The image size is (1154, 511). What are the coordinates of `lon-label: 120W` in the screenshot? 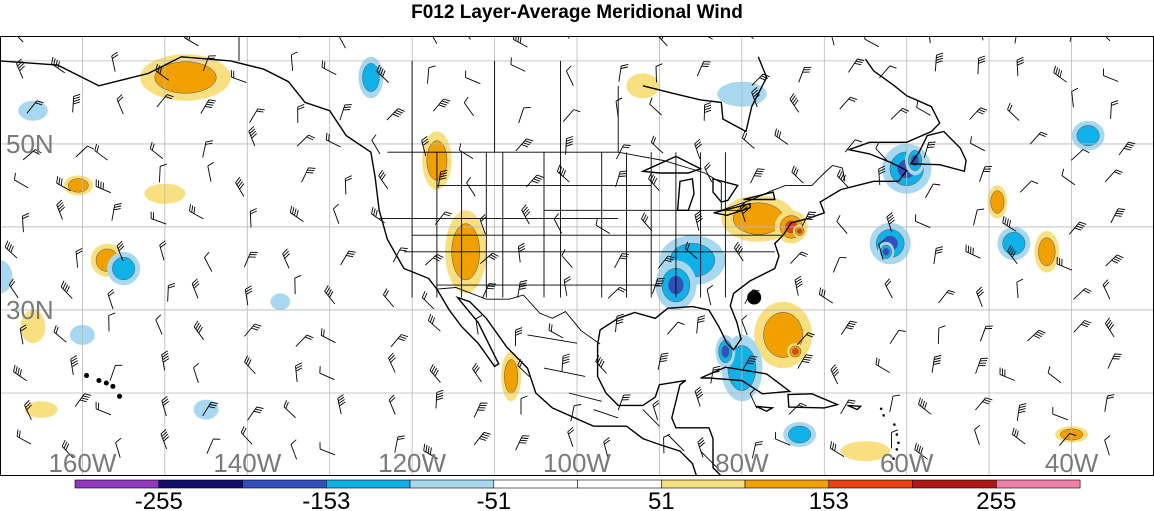 It's located at (412, 462).